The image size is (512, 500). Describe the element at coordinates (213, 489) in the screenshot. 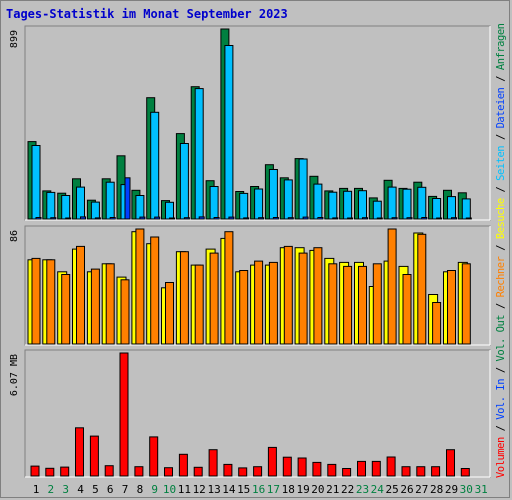

I see `x-tick-label: 13` at that location.